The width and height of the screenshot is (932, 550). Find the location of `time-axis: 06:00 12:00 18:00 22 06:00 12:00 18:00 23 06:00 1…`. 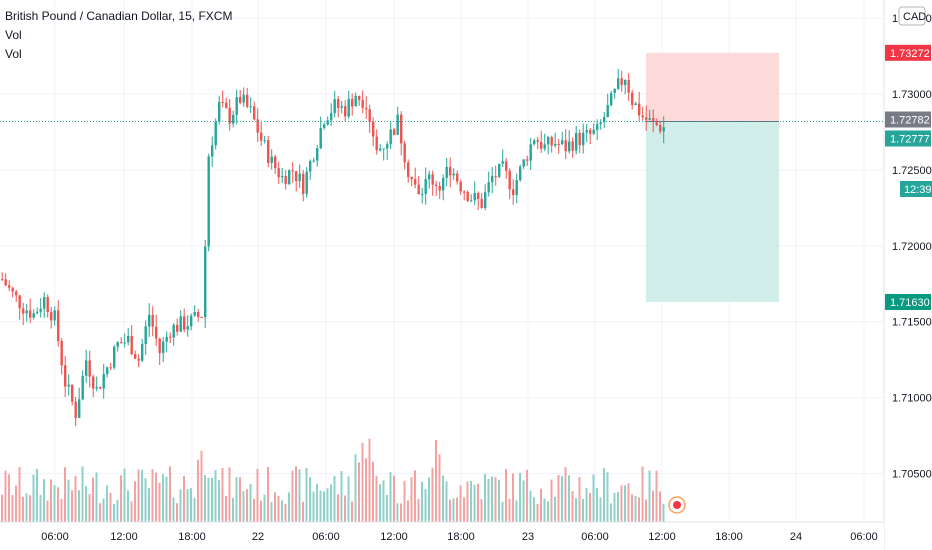

time-axis: 06:00 12:00 18:00 22 06:00 12:00 18:00 23 06:00 1… is located at coordinates (442, 523).